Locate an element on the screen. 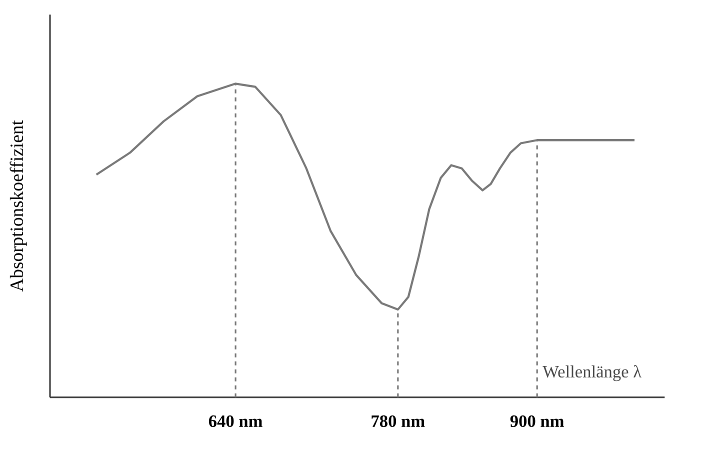 The image size is (716, 459). x-tick-label: 900 nm is located at coordinates (537, 422).